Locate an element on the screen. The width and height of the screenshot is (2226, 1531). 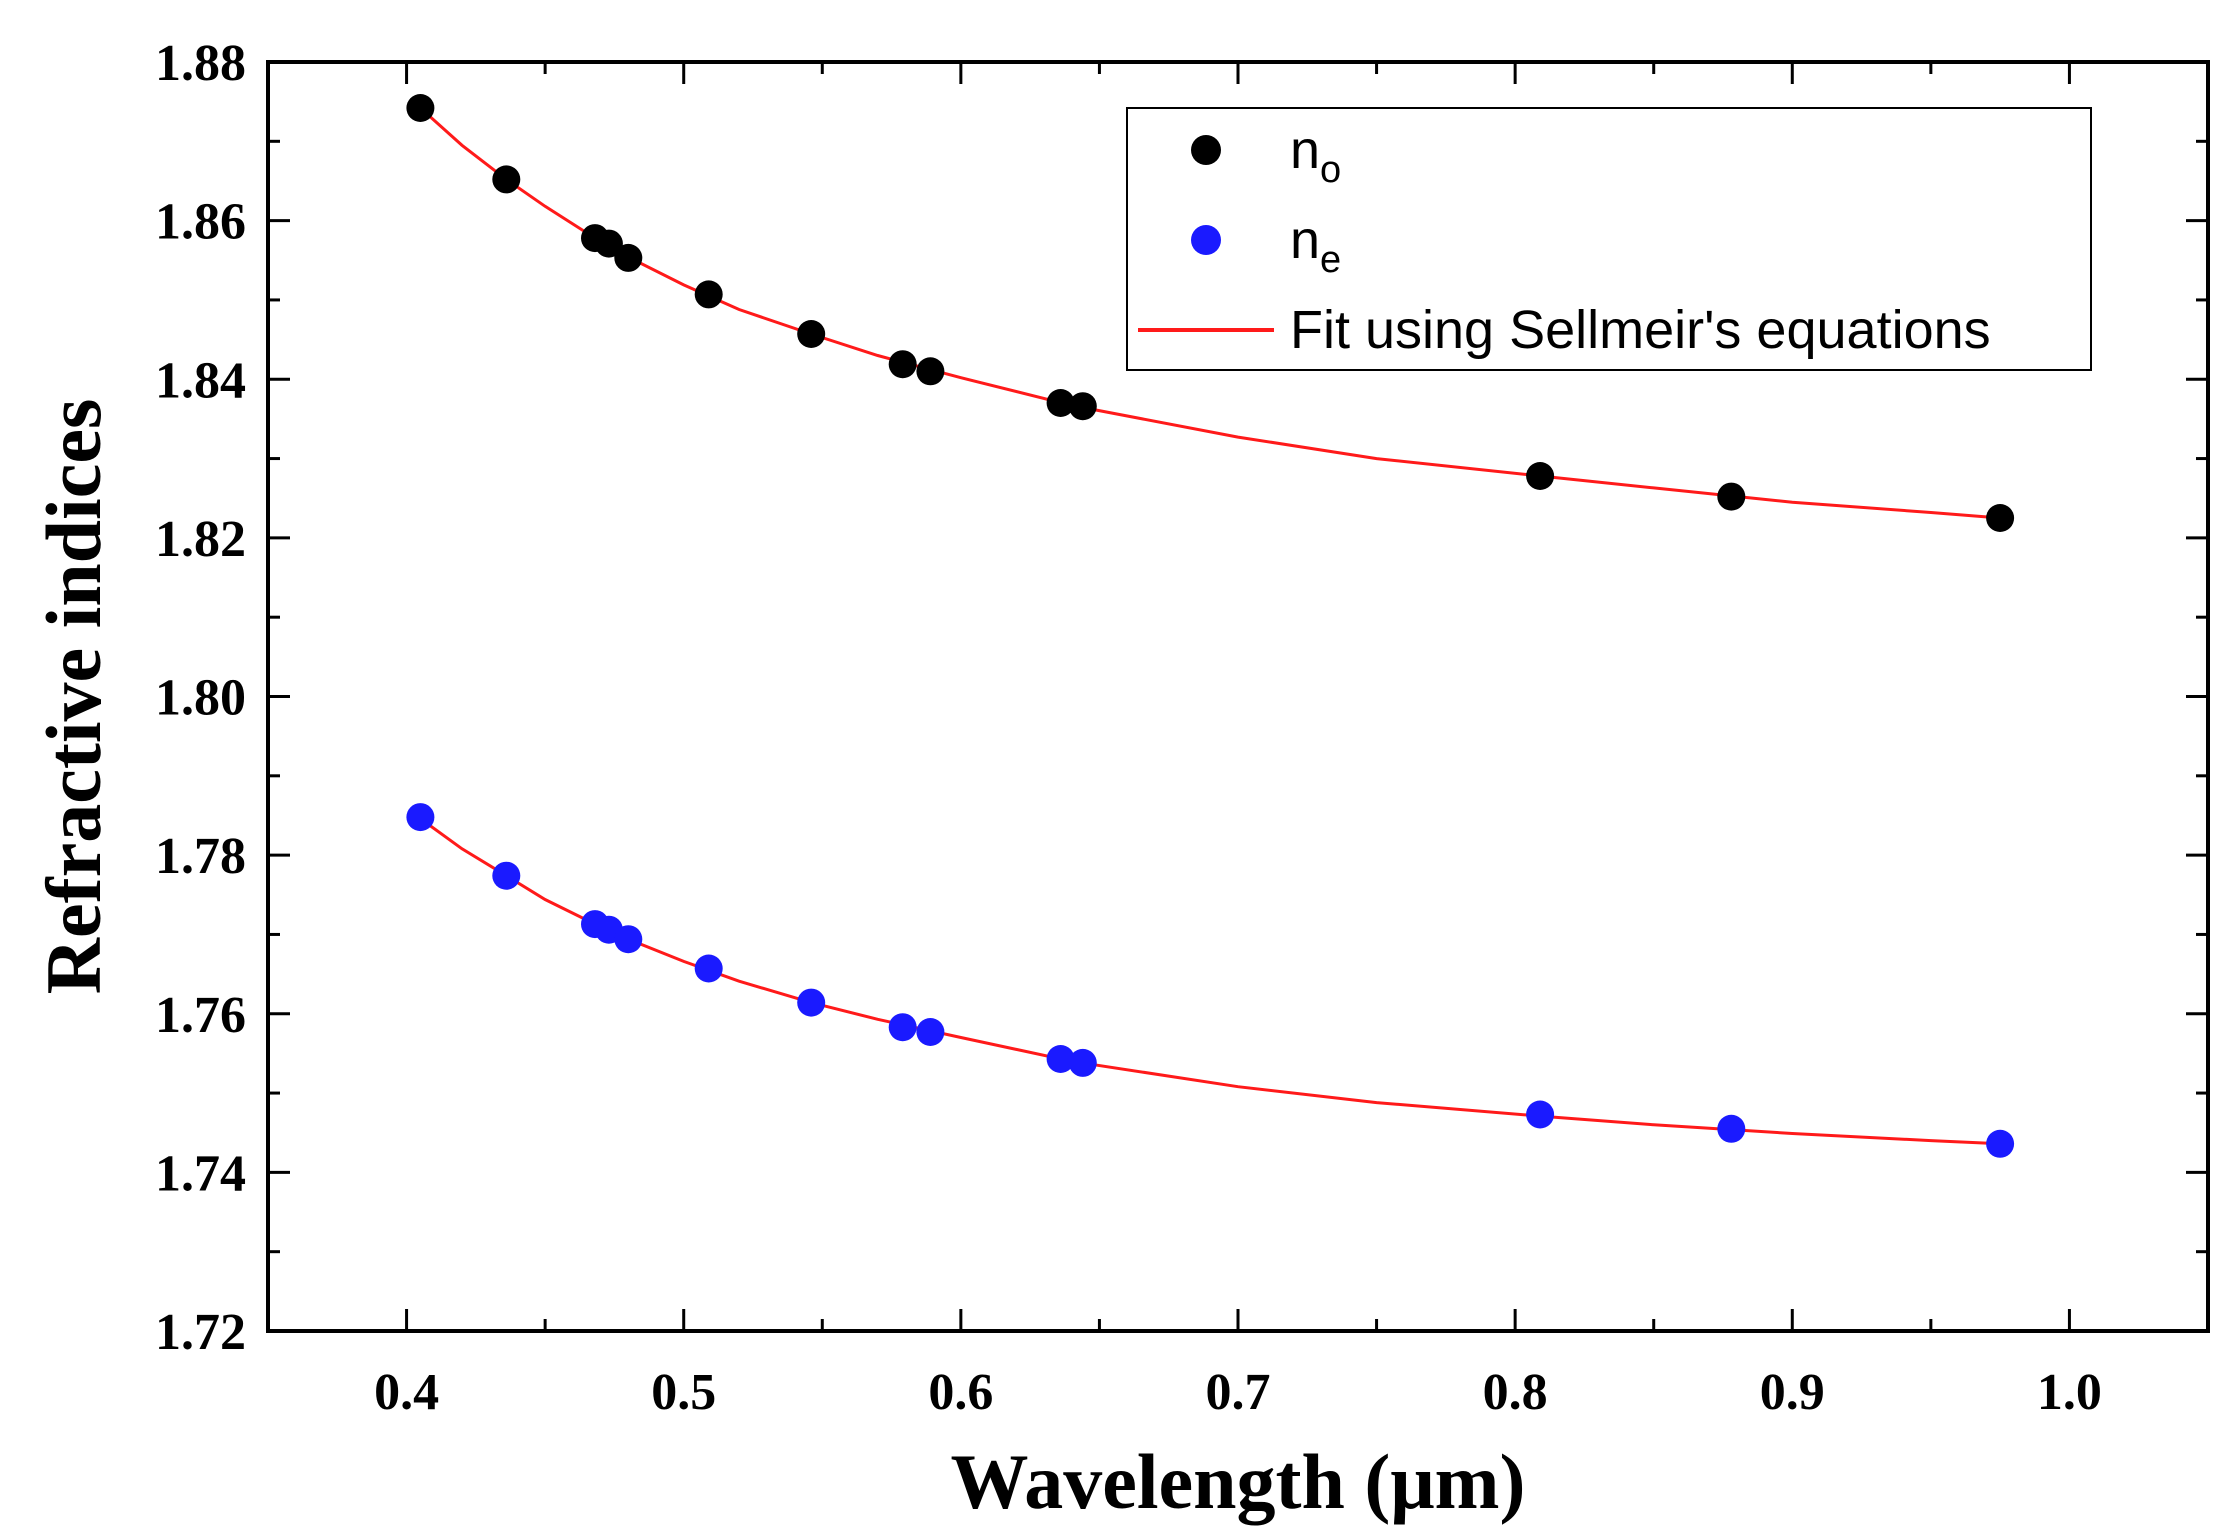
legend-label-fit: Fit using Sellmeir's equations is located at coordinates (1640, 330).